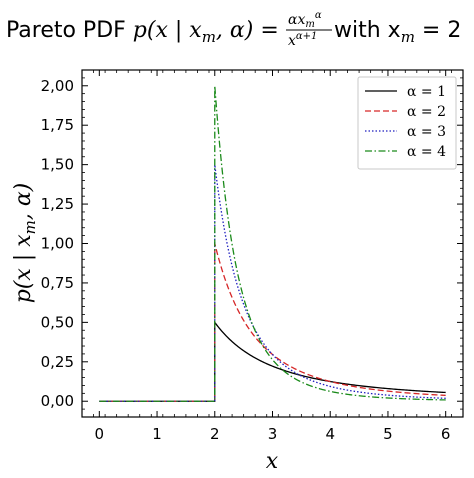 Image resolution: width=474 pixels, height=478 pixels. What do you see at coordinates (247, 30) in the screenshot?
I see `title-lhs-end: , α) =` at bounding box center [247, 30].